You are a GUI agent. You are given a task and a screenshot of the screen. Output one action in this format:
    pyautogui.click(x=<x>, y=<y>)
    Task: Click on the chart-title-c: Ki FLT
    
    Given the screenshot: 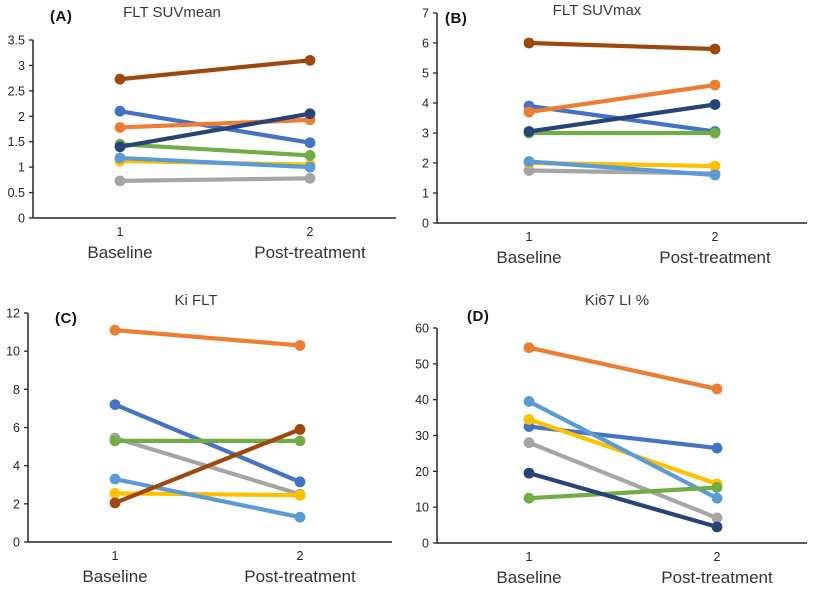 What is the action you would take?
    pyautogui.click(x=196, y=300)
    